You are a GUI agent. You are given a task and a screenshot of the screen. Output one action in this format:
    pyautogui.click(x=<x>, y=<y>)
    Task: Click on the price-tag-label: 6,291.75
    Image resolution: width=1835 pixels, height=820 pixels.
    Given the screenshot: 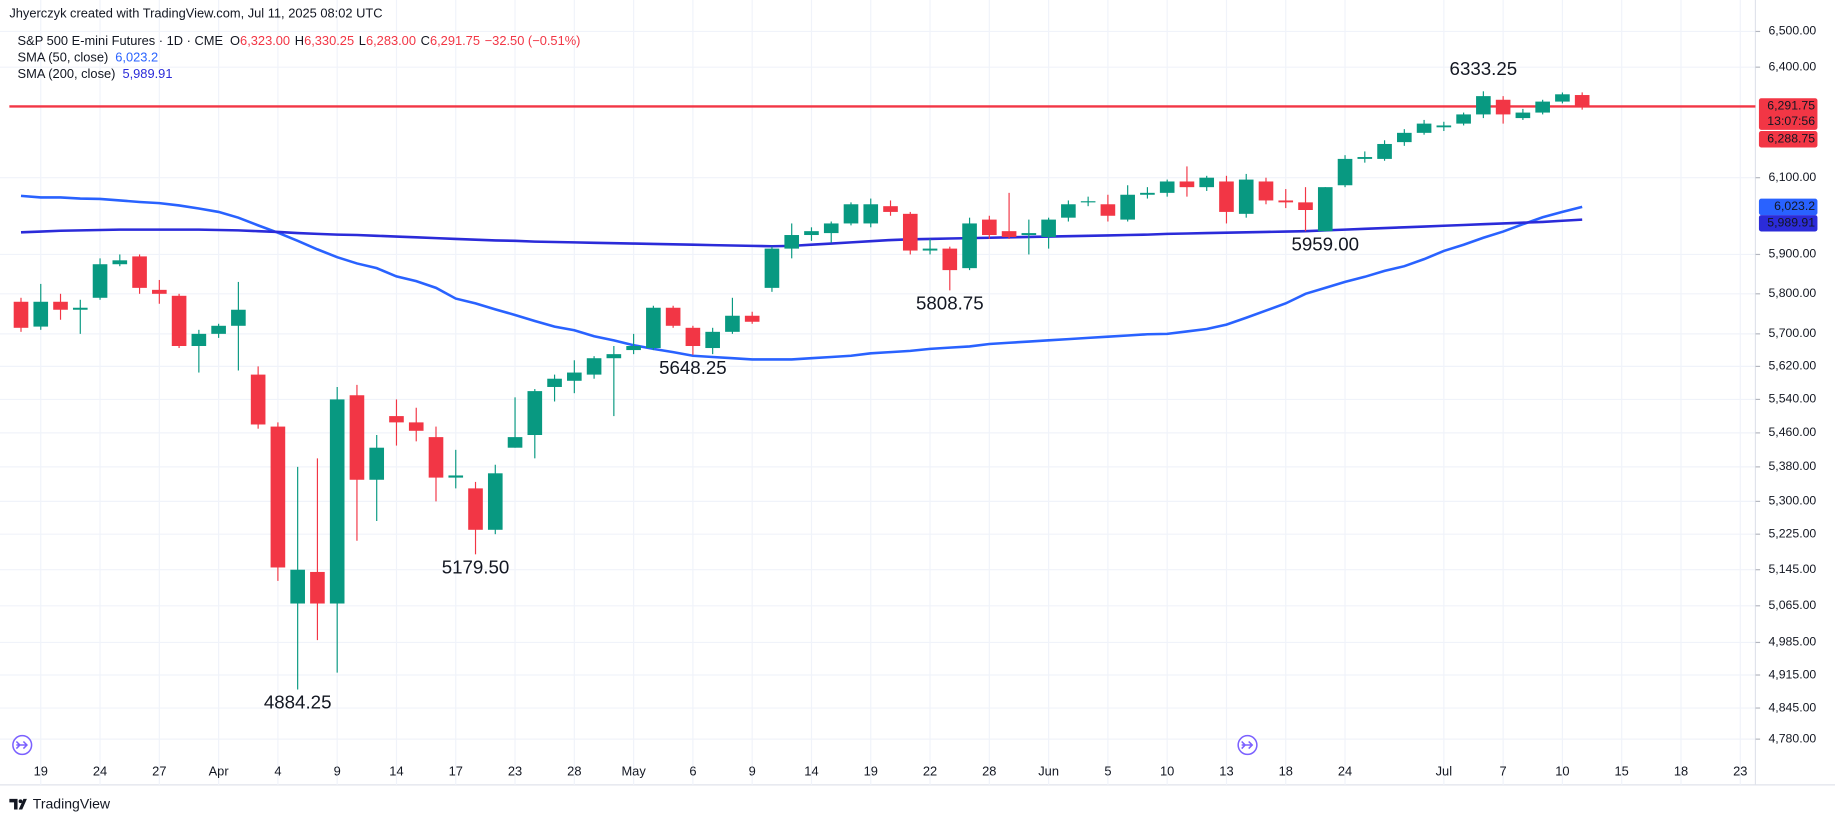 What is the action you would take?
    pyautogui.click(x=1791, y=106)
    